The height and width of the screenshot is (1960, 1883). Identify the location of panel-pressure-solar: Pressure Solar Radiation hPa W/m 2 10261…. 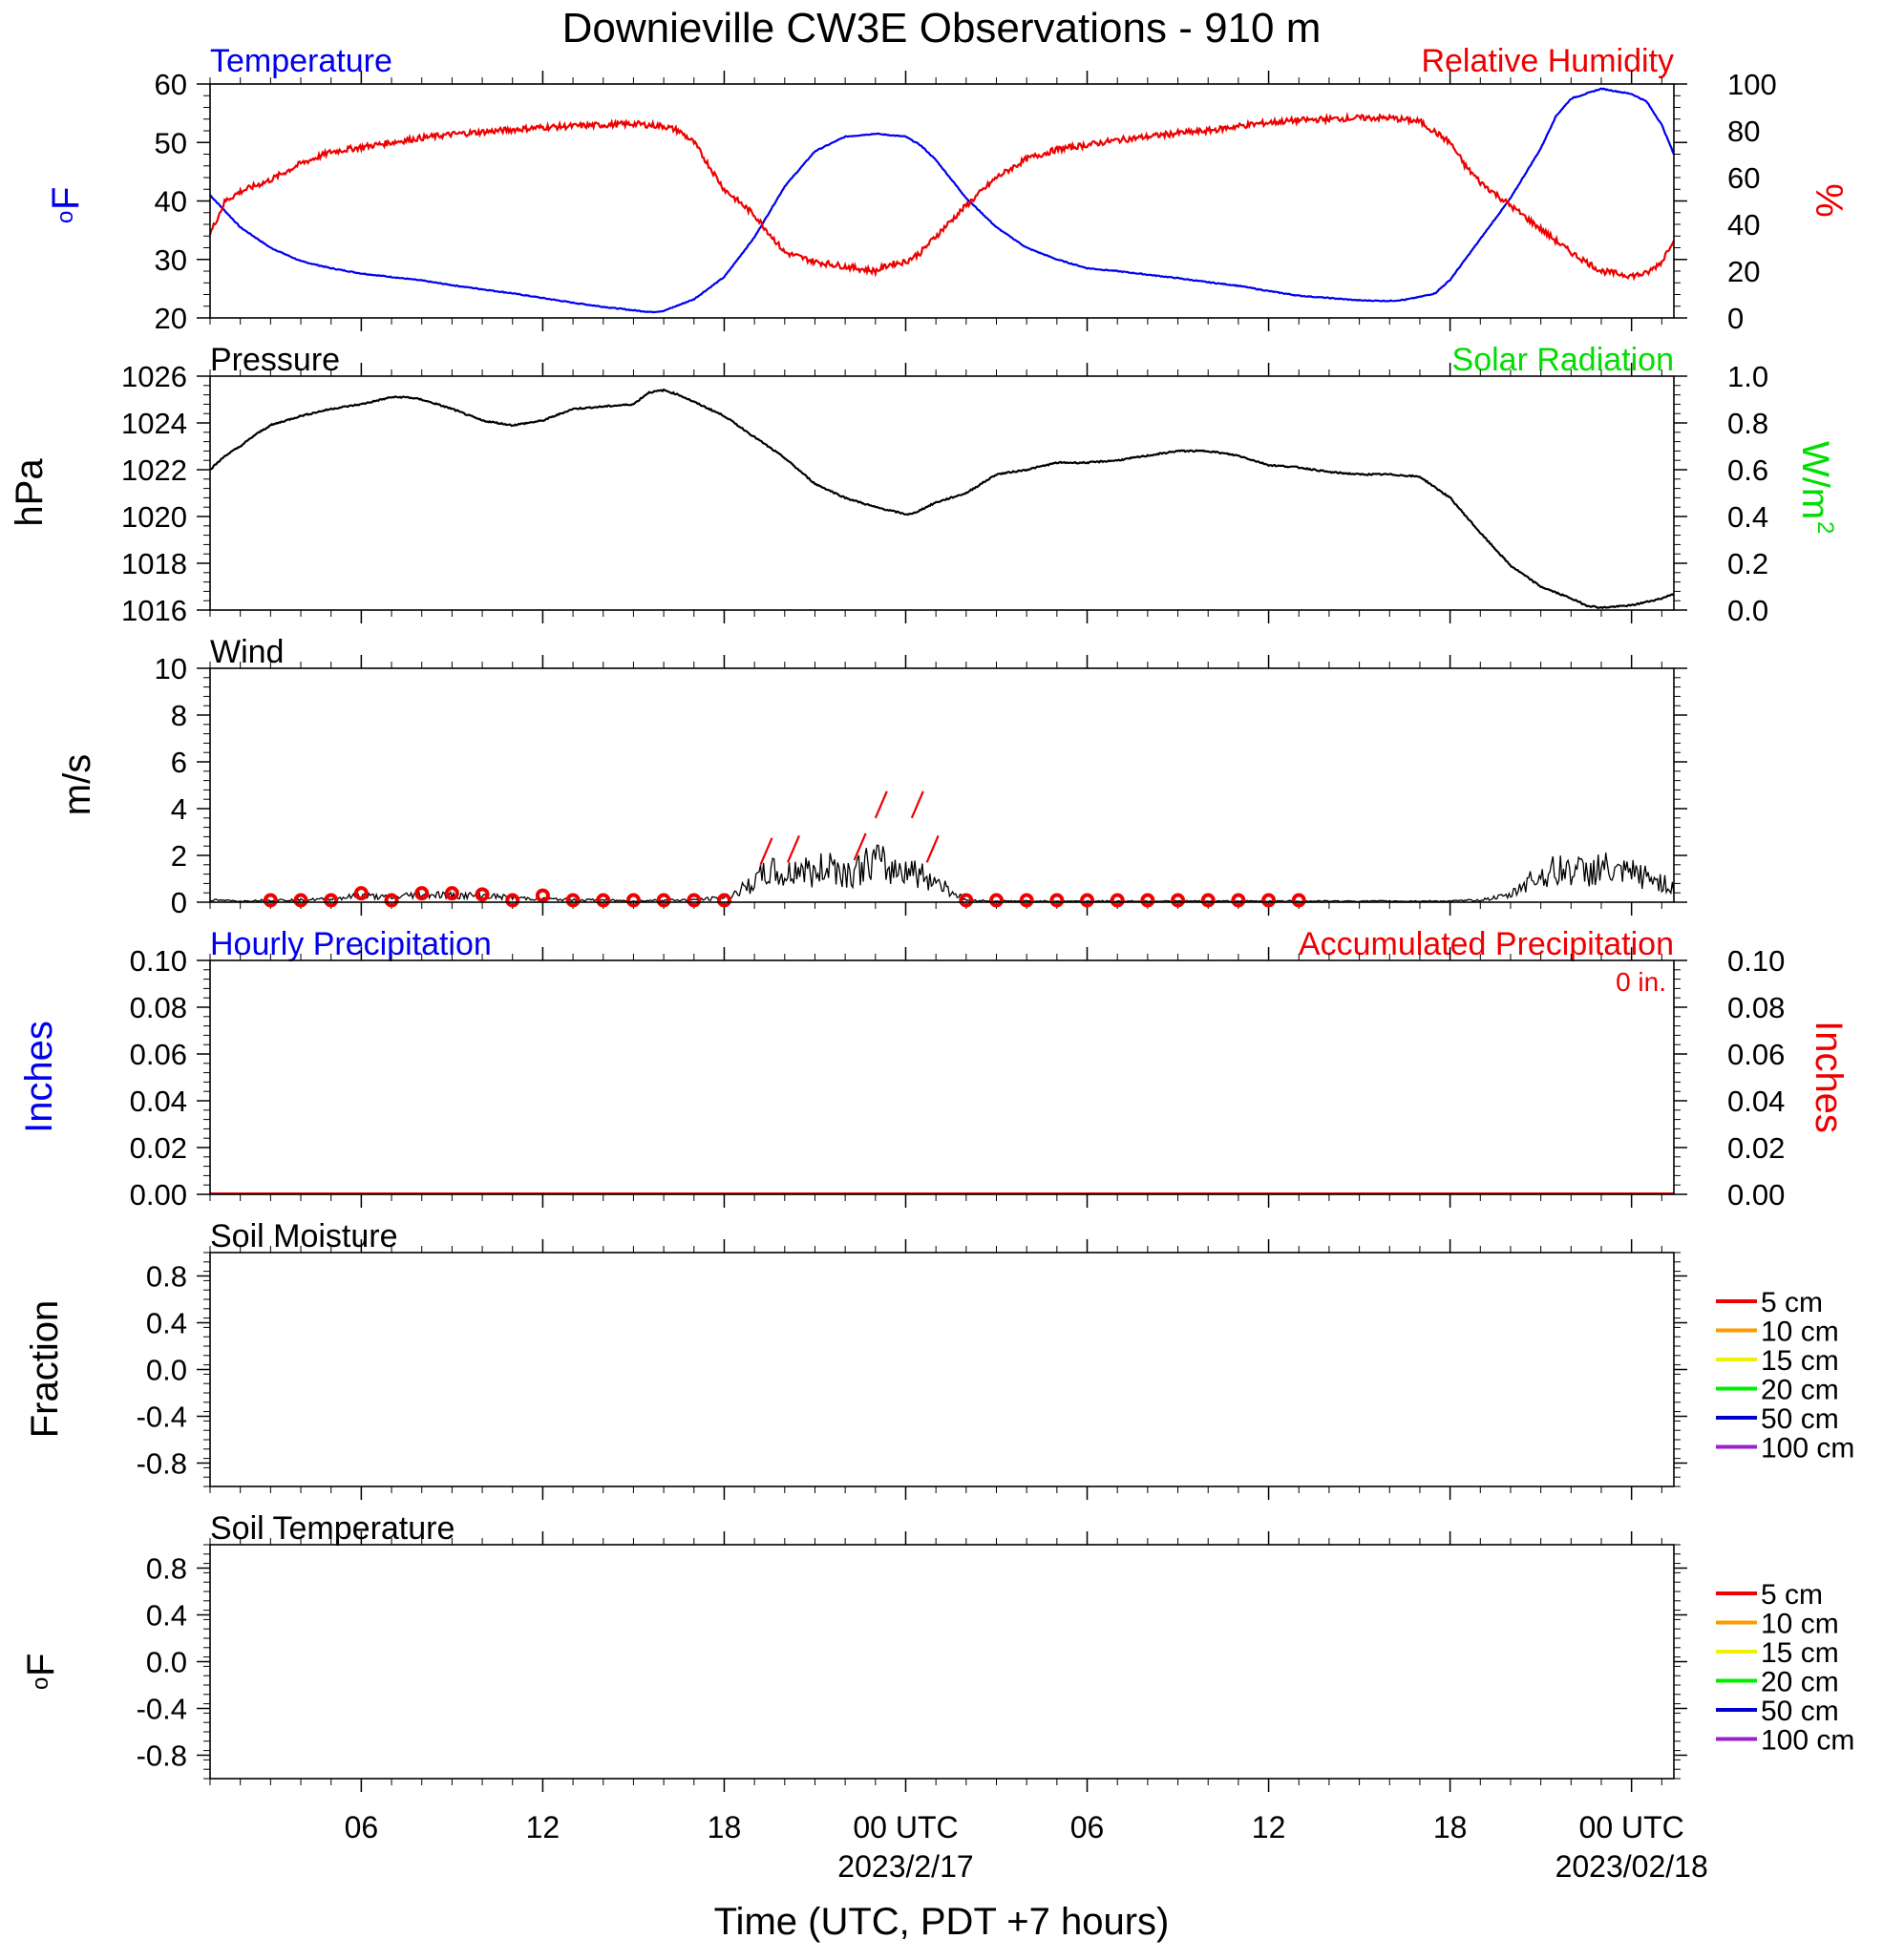
(923, 484).